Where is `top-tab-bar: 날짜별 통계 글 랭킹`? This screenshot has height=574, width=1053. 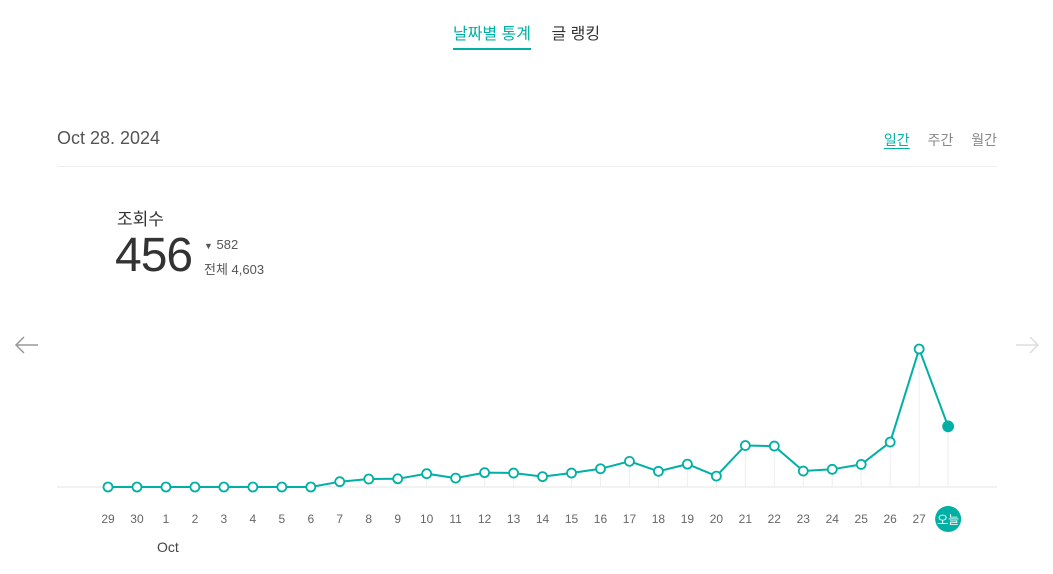
top-tab-bar: 날짜별 통계 글 랭킹 is located at coordinates (526, 35).